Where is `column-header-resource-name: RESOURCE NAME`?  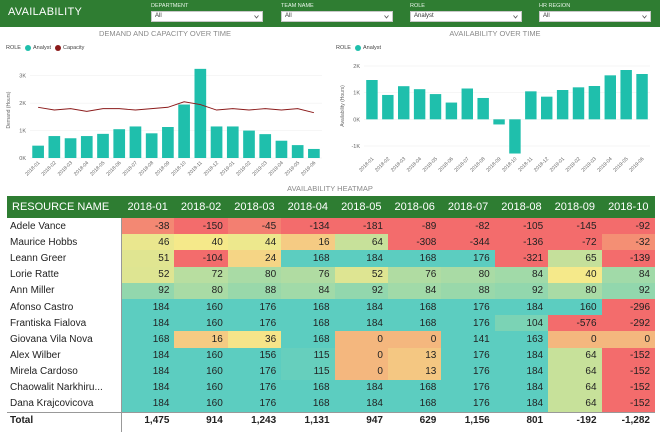 column-header-resource-name: RESOURCE NAME is located at coordinates (64, 207).